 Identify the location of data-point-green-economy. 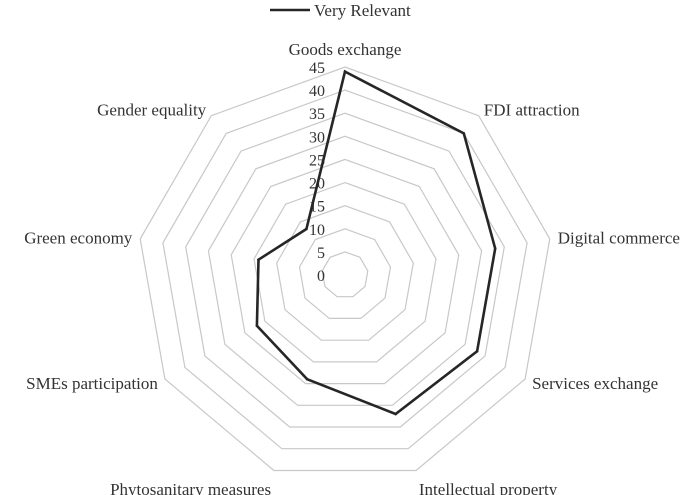
(258, 260).